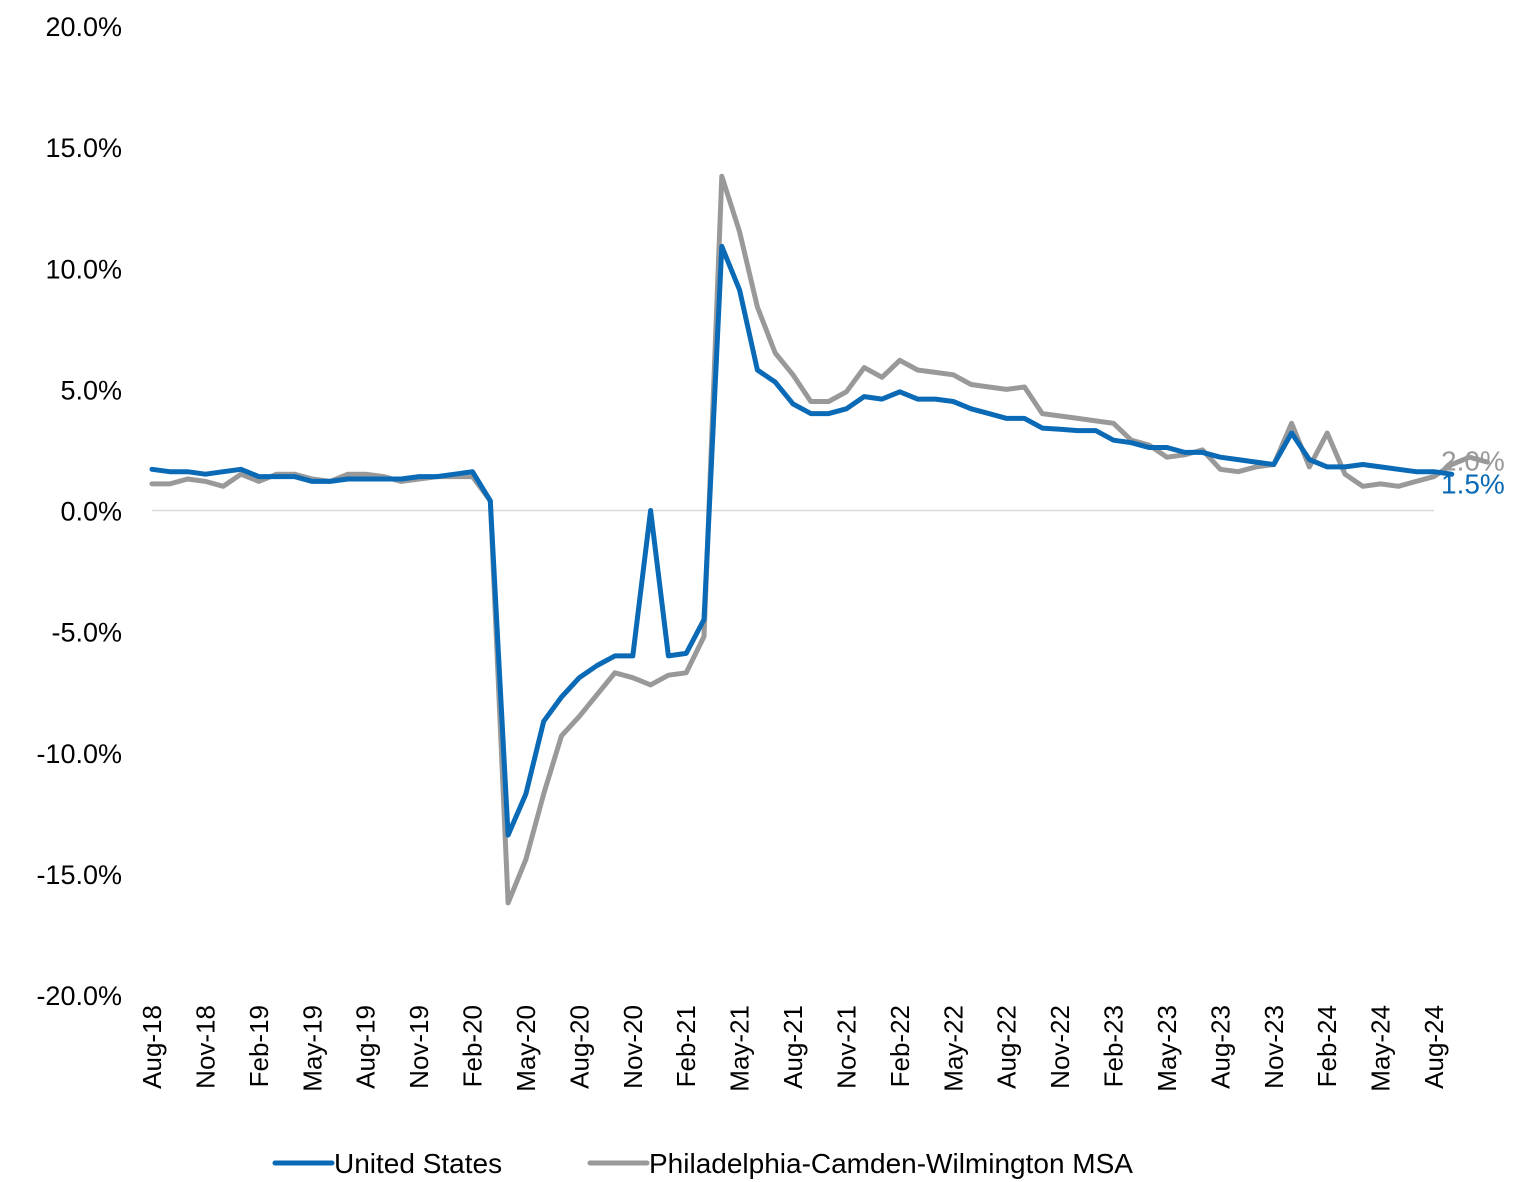 This screenshot has width=1536, height=1182. I want to click on x-tick-label: Feb-21, so click(686, 1046).